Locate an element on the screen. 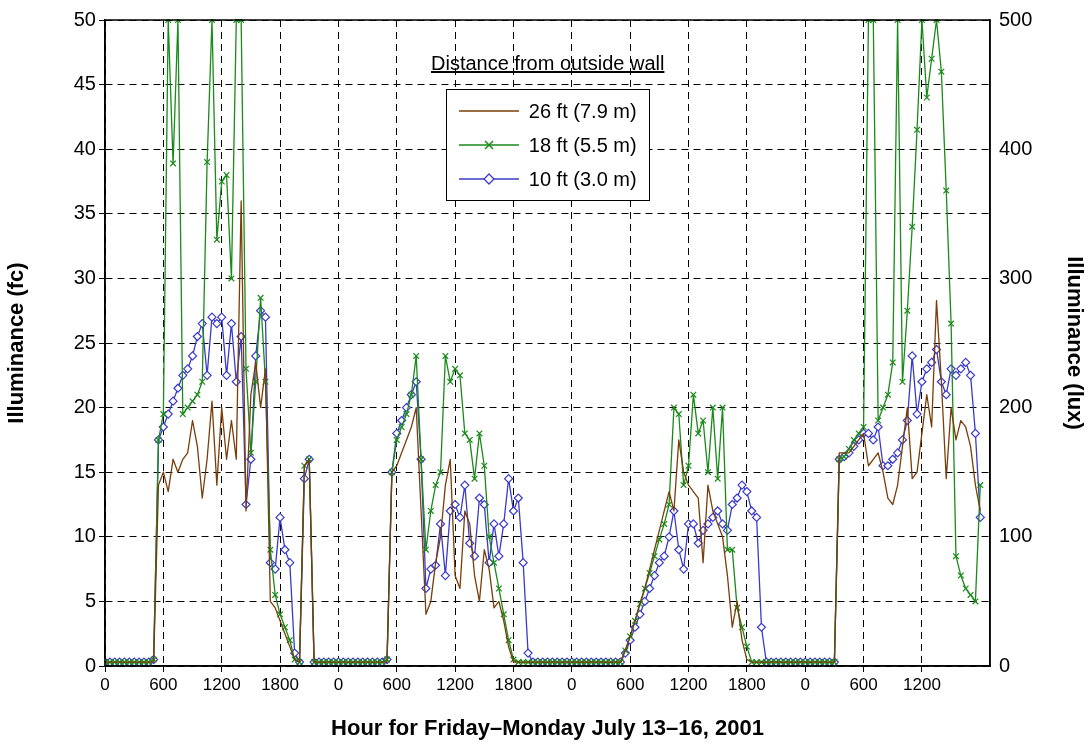  y-tick-label: 35 is located at coordinates (84, 212).